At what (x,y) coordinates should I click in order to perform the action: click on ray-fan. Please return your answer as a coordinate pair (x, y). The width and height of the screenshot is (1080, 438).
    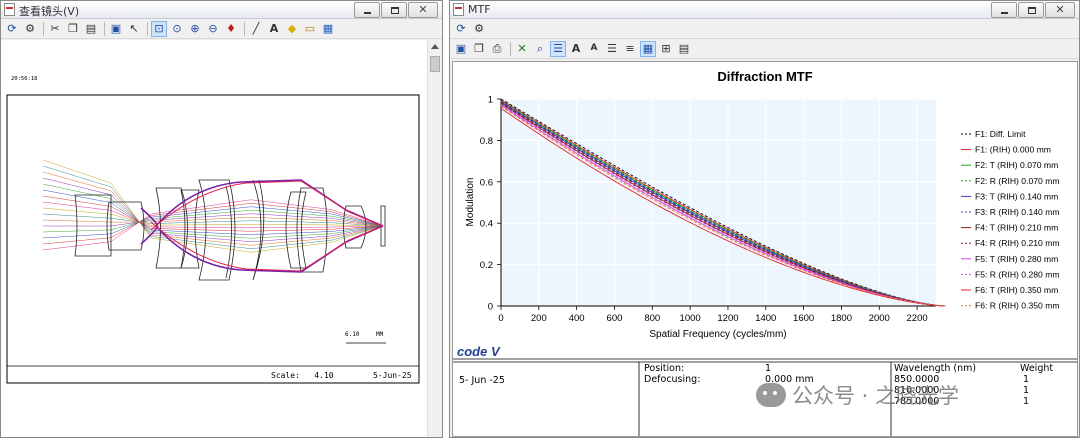
    Looking at the image, I should click on (213, 206).